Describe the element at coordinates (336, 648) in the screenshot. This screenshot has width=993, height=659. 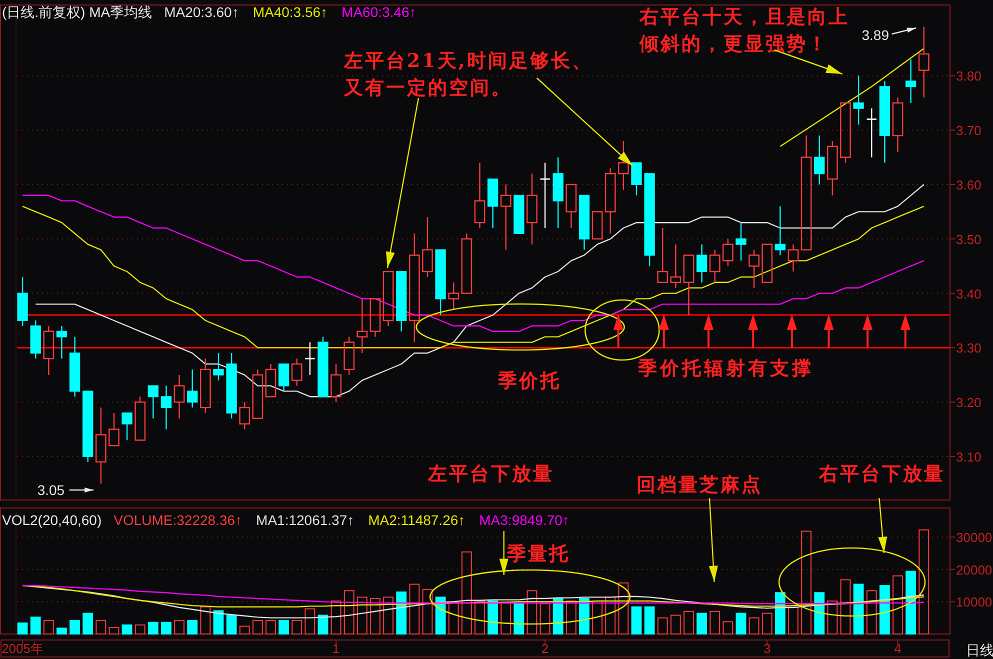
I see `x-tick-label: 1` at that location.